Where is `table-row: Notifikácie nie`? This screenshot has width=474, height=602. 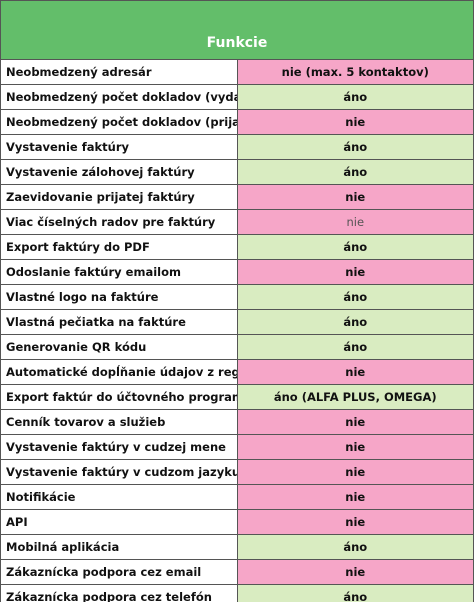
table-row: Notifikácie nie is located at coordinates (237, 497).